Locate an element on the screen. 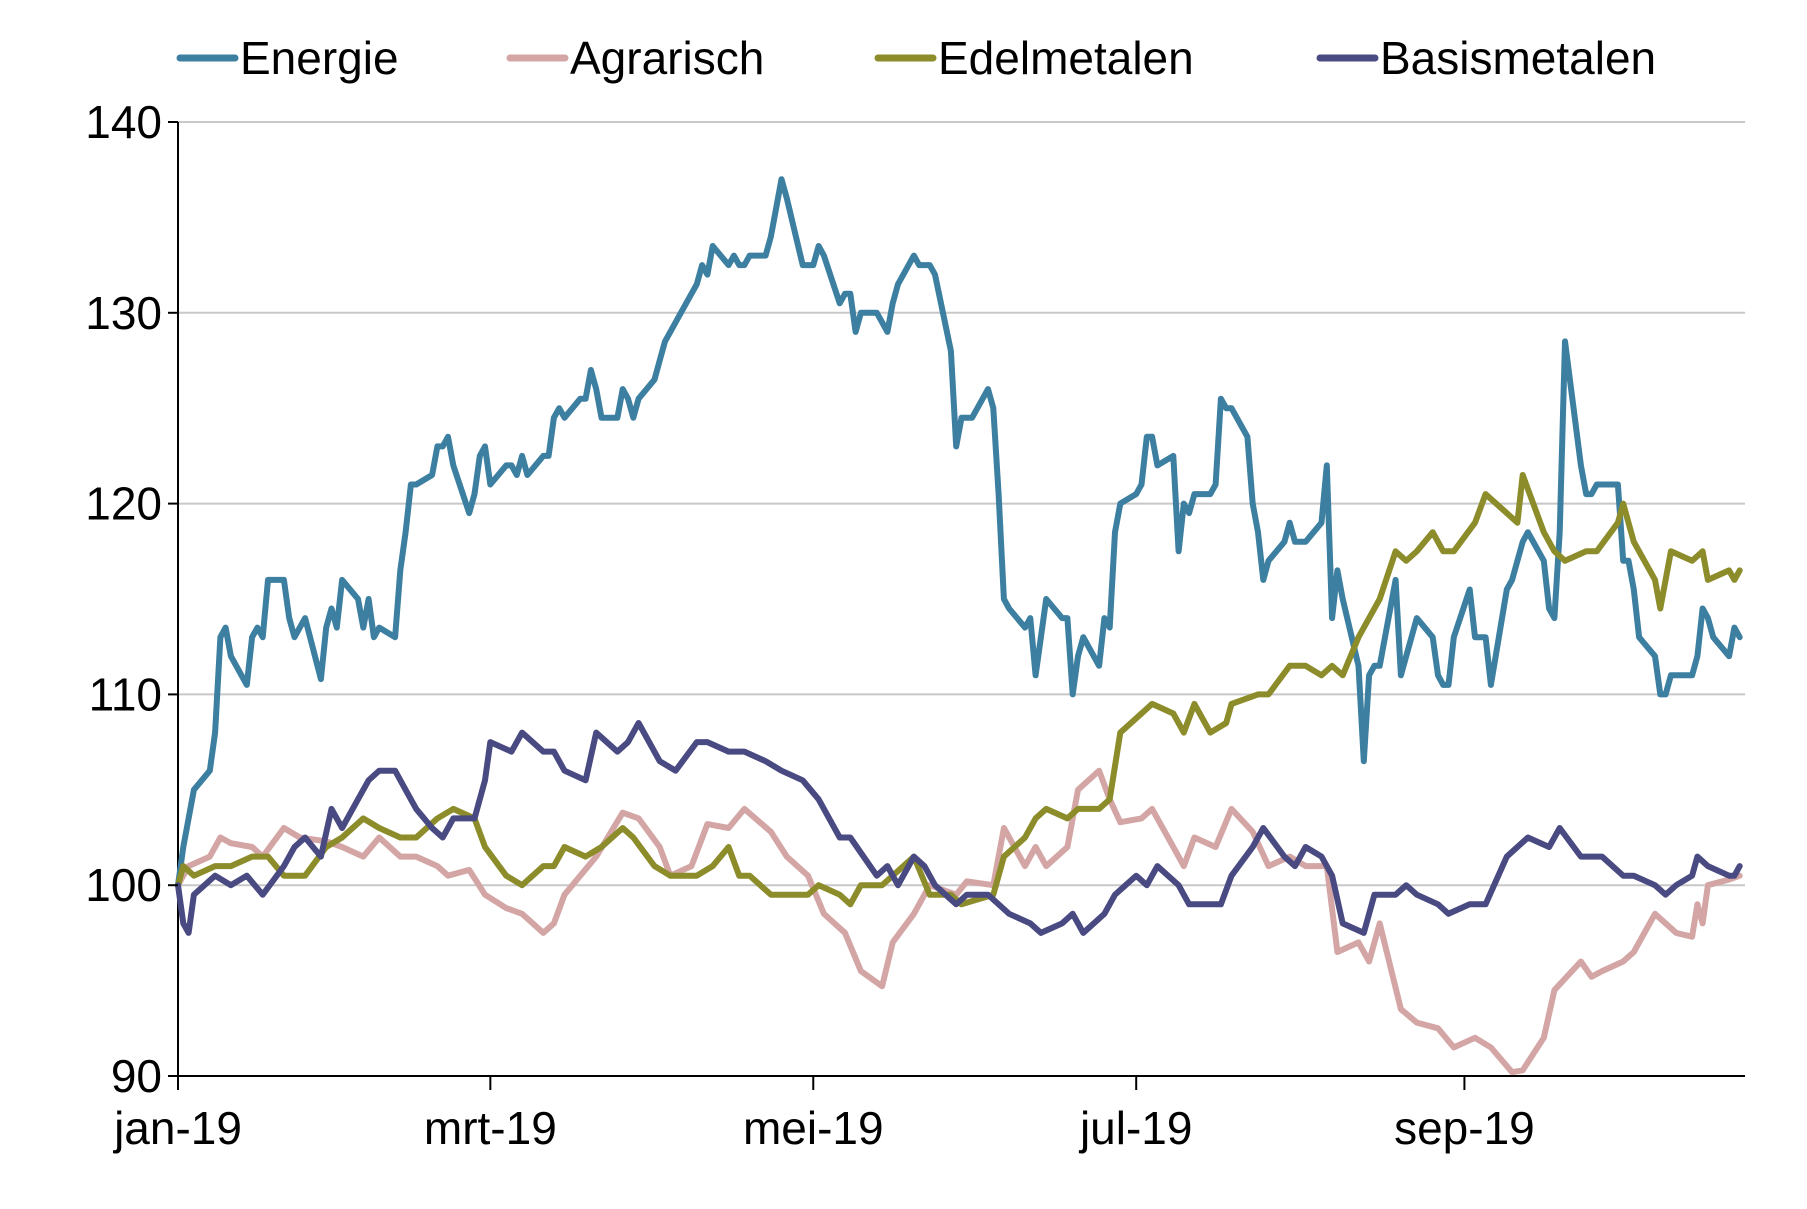 This screenshot has height=1209, width=1807. x-tick-label-jan-19: jan-19 is located at coordinates (177, 1128).